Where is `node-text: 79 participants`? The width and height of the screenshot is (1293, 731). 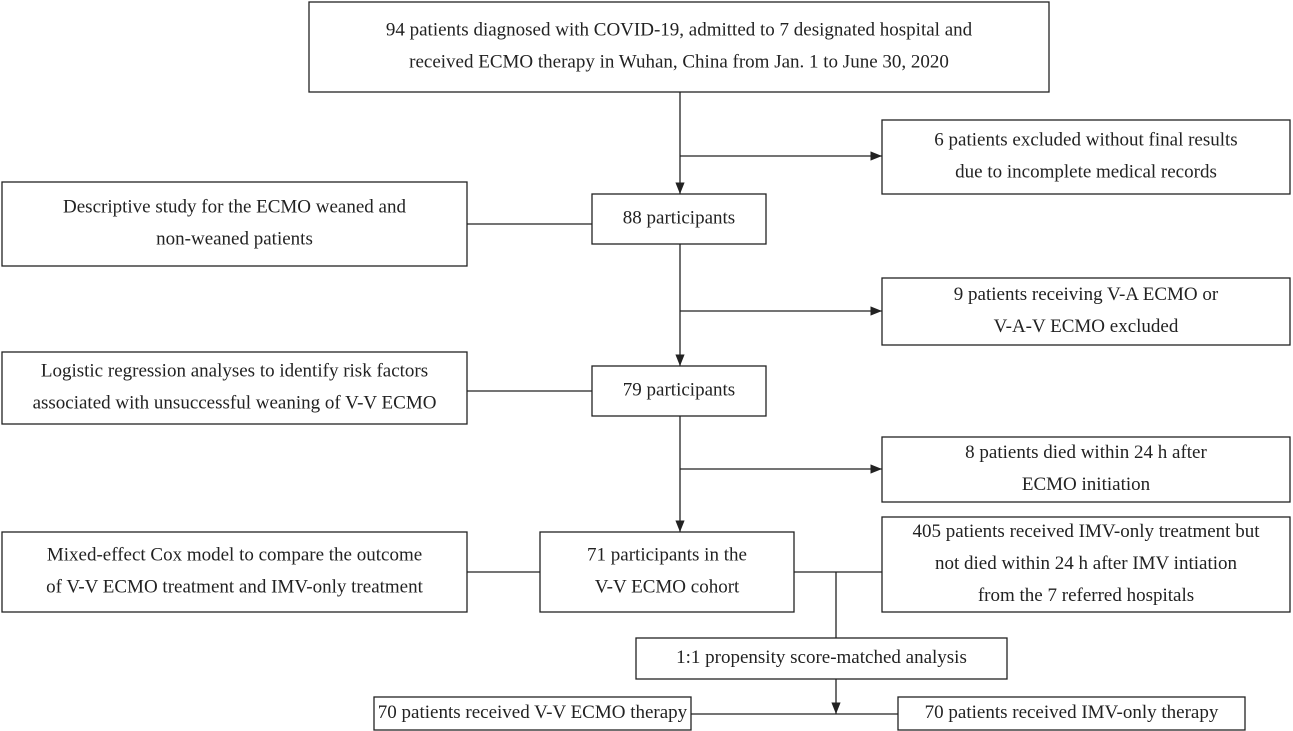
node-text: 79 participants is located at coordinates (679, 389).